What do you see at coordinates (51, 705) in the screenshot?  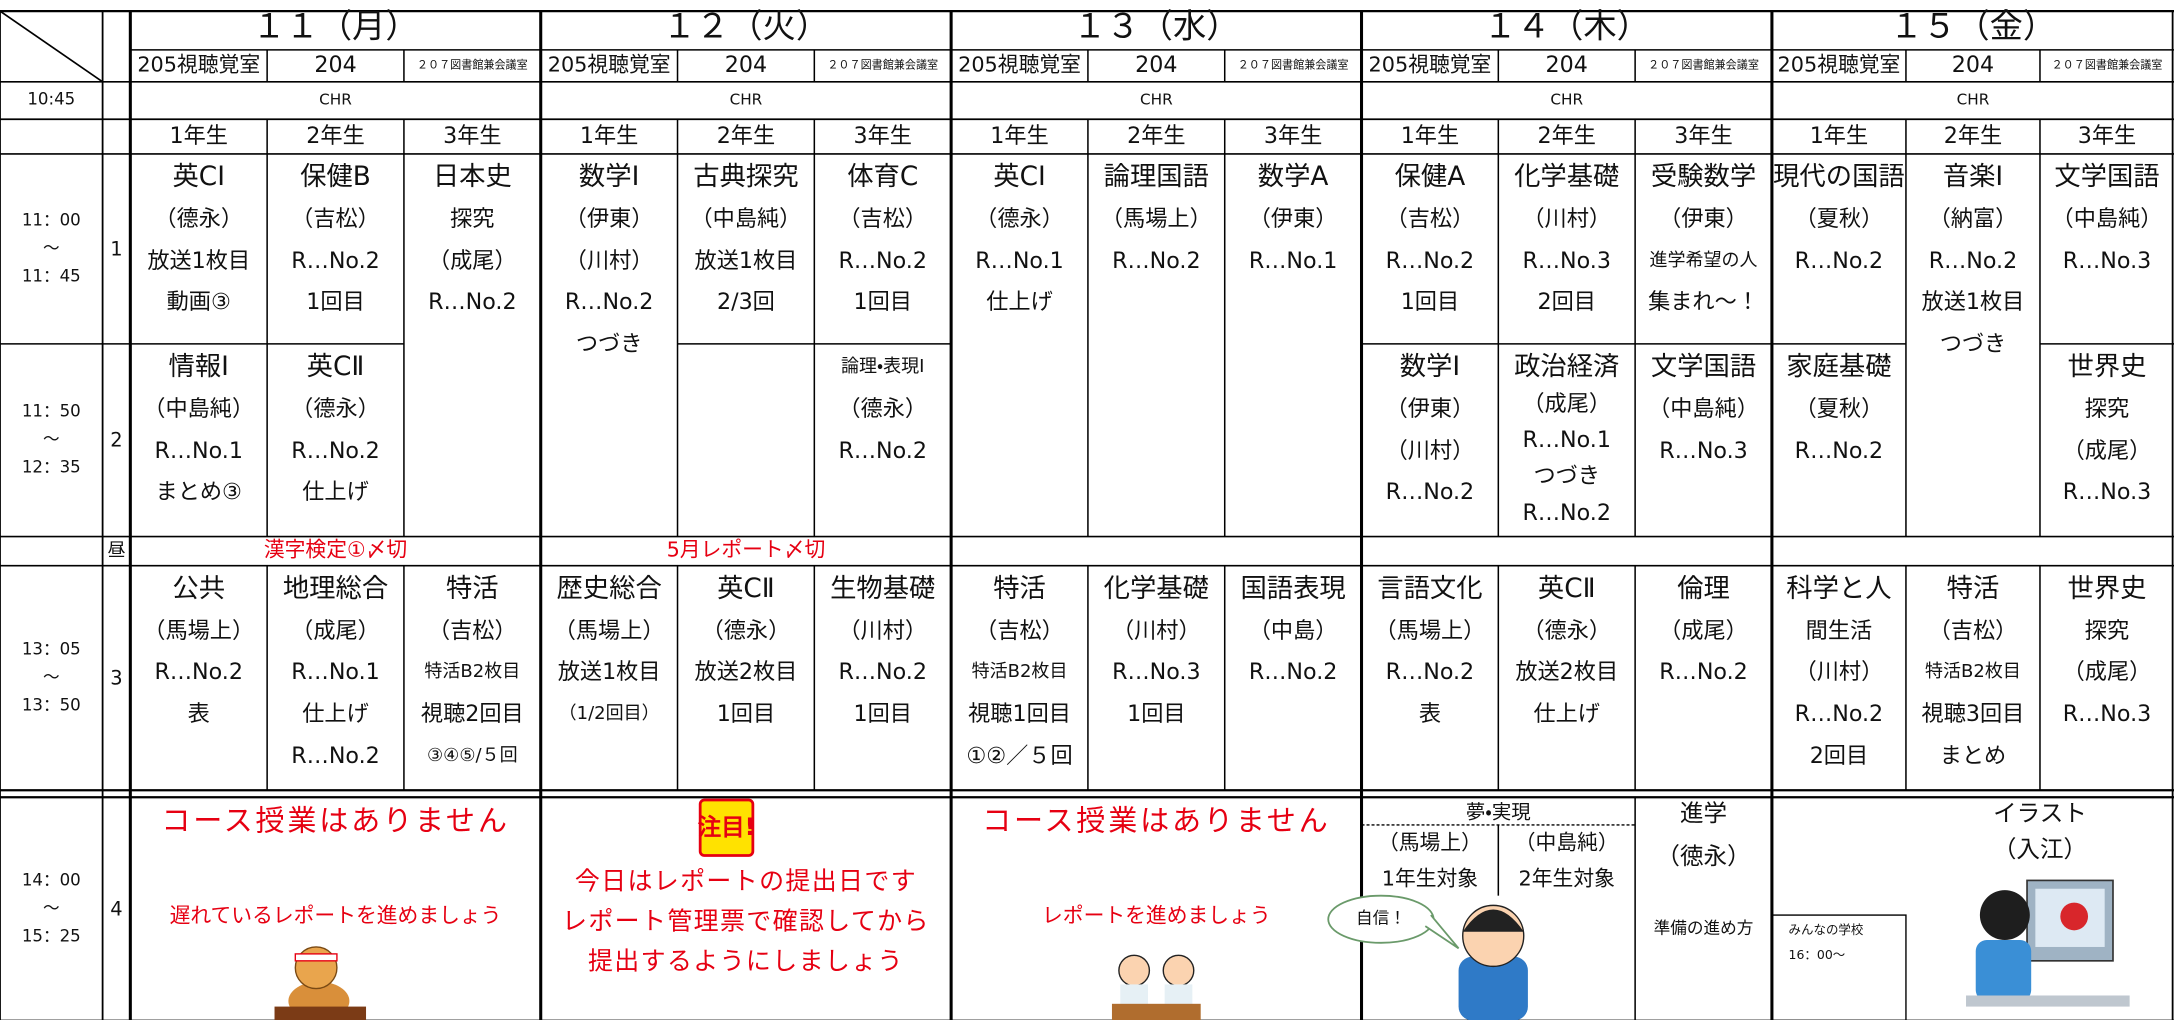 I see `time-label: 13：50` at bounding box center [51, 705].